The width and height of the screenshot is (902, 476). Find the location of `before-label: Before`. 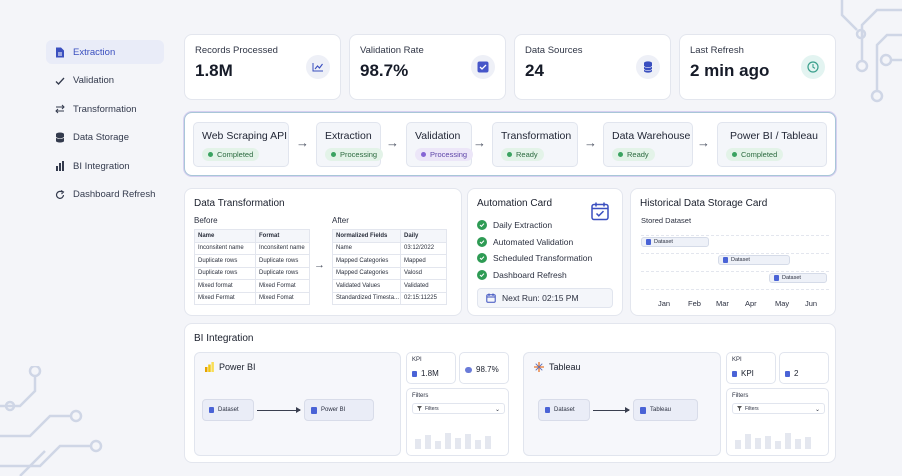

before-label: Before is located at coordinates (206, 220).